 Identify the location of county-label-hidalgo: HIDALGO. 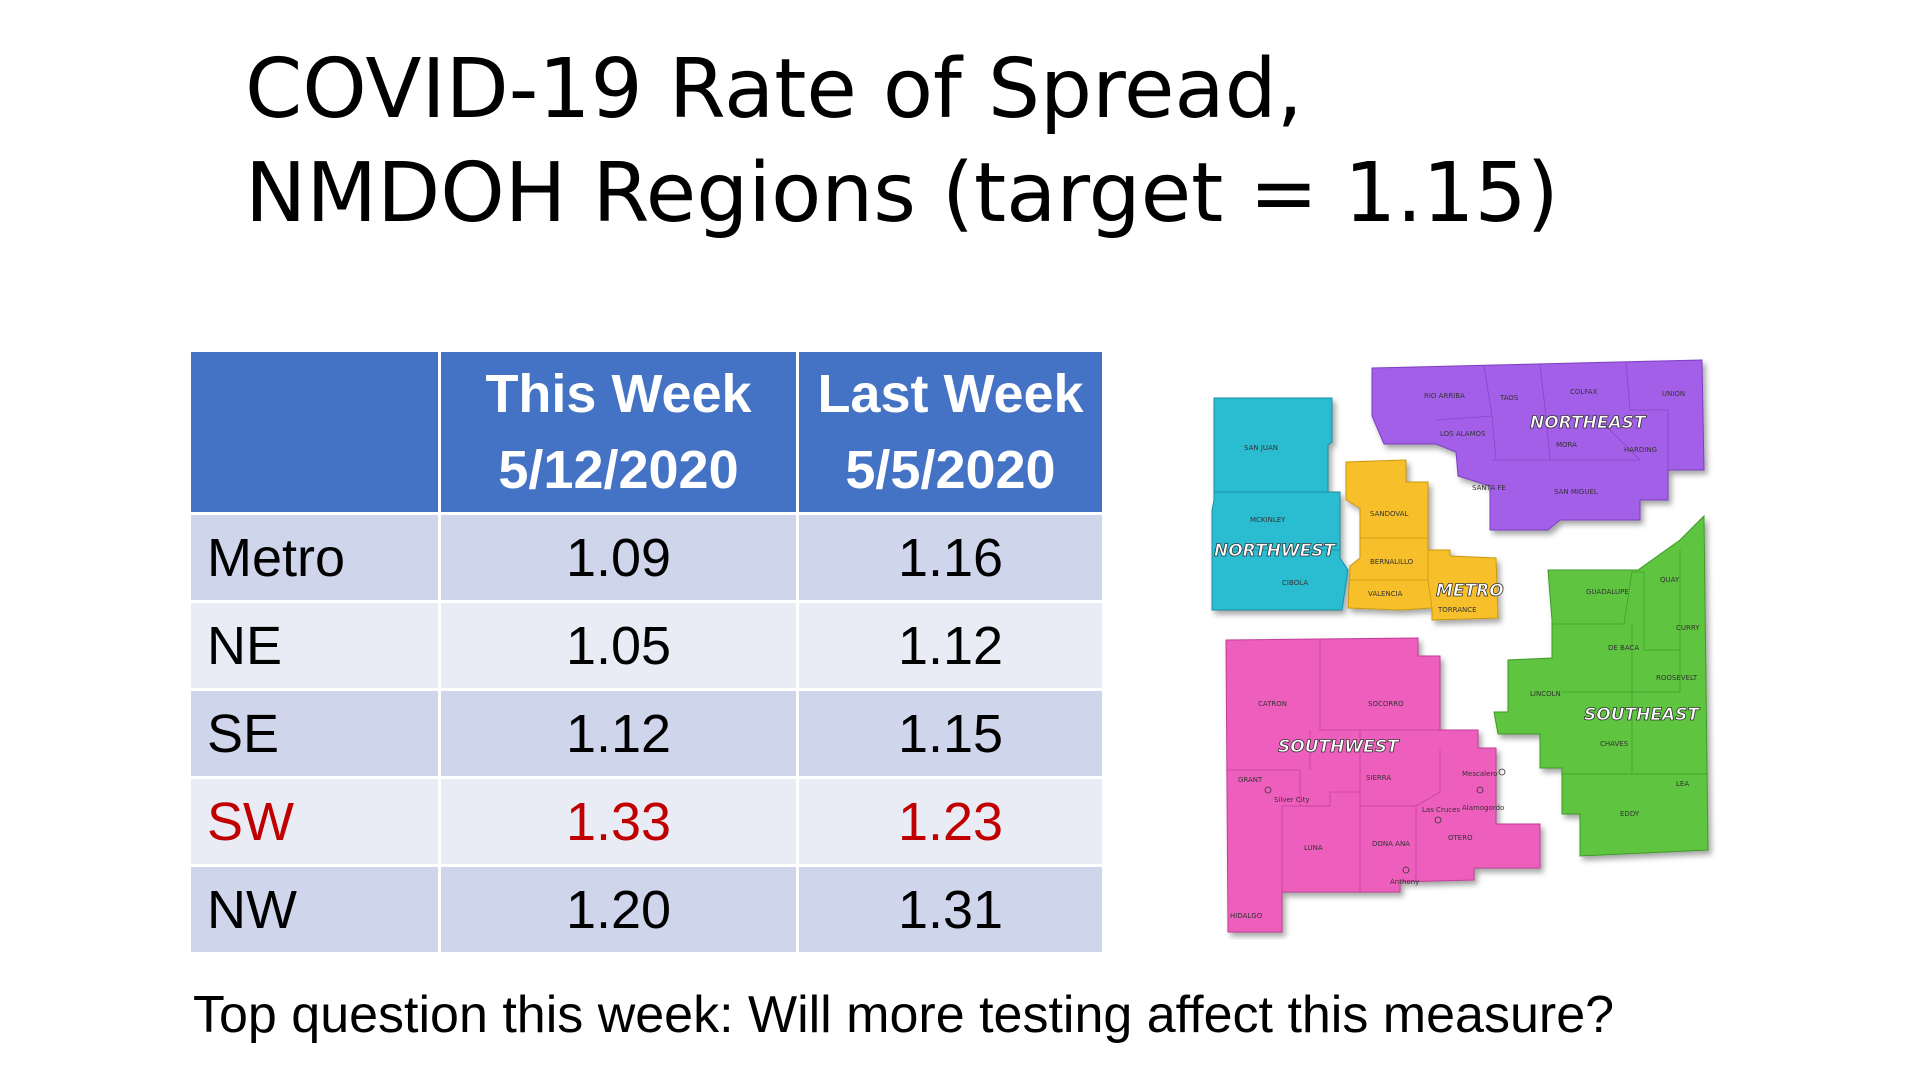
(1246, 916).